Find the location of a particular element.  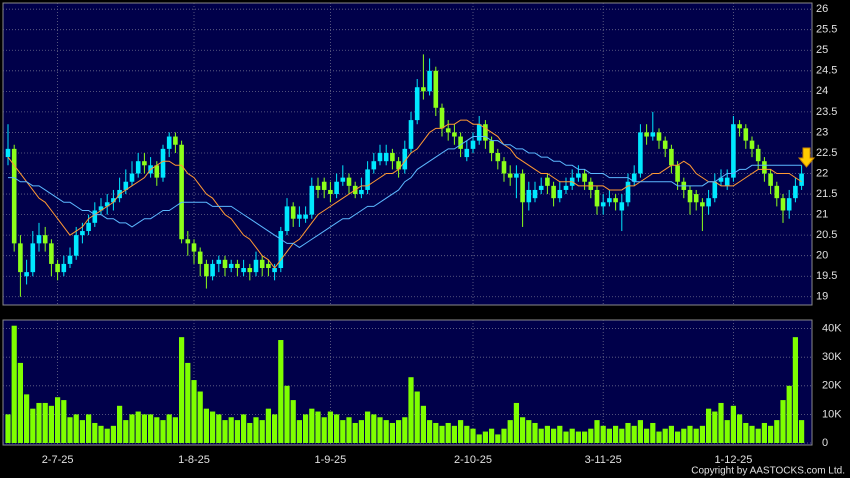

y-tick-label: 22 is located at coordinates (822, 173).